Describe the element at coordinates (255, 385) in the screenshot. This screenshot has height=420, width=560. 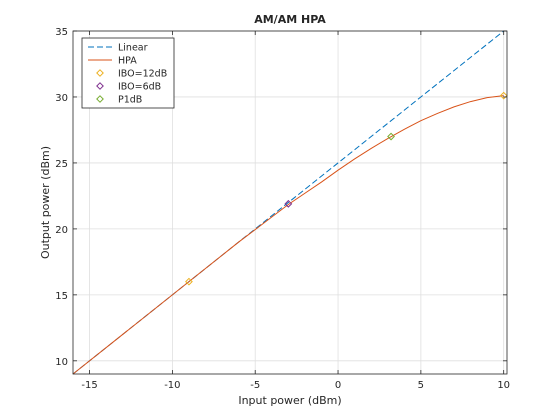
I see `x-tick-label: -5` at that location.